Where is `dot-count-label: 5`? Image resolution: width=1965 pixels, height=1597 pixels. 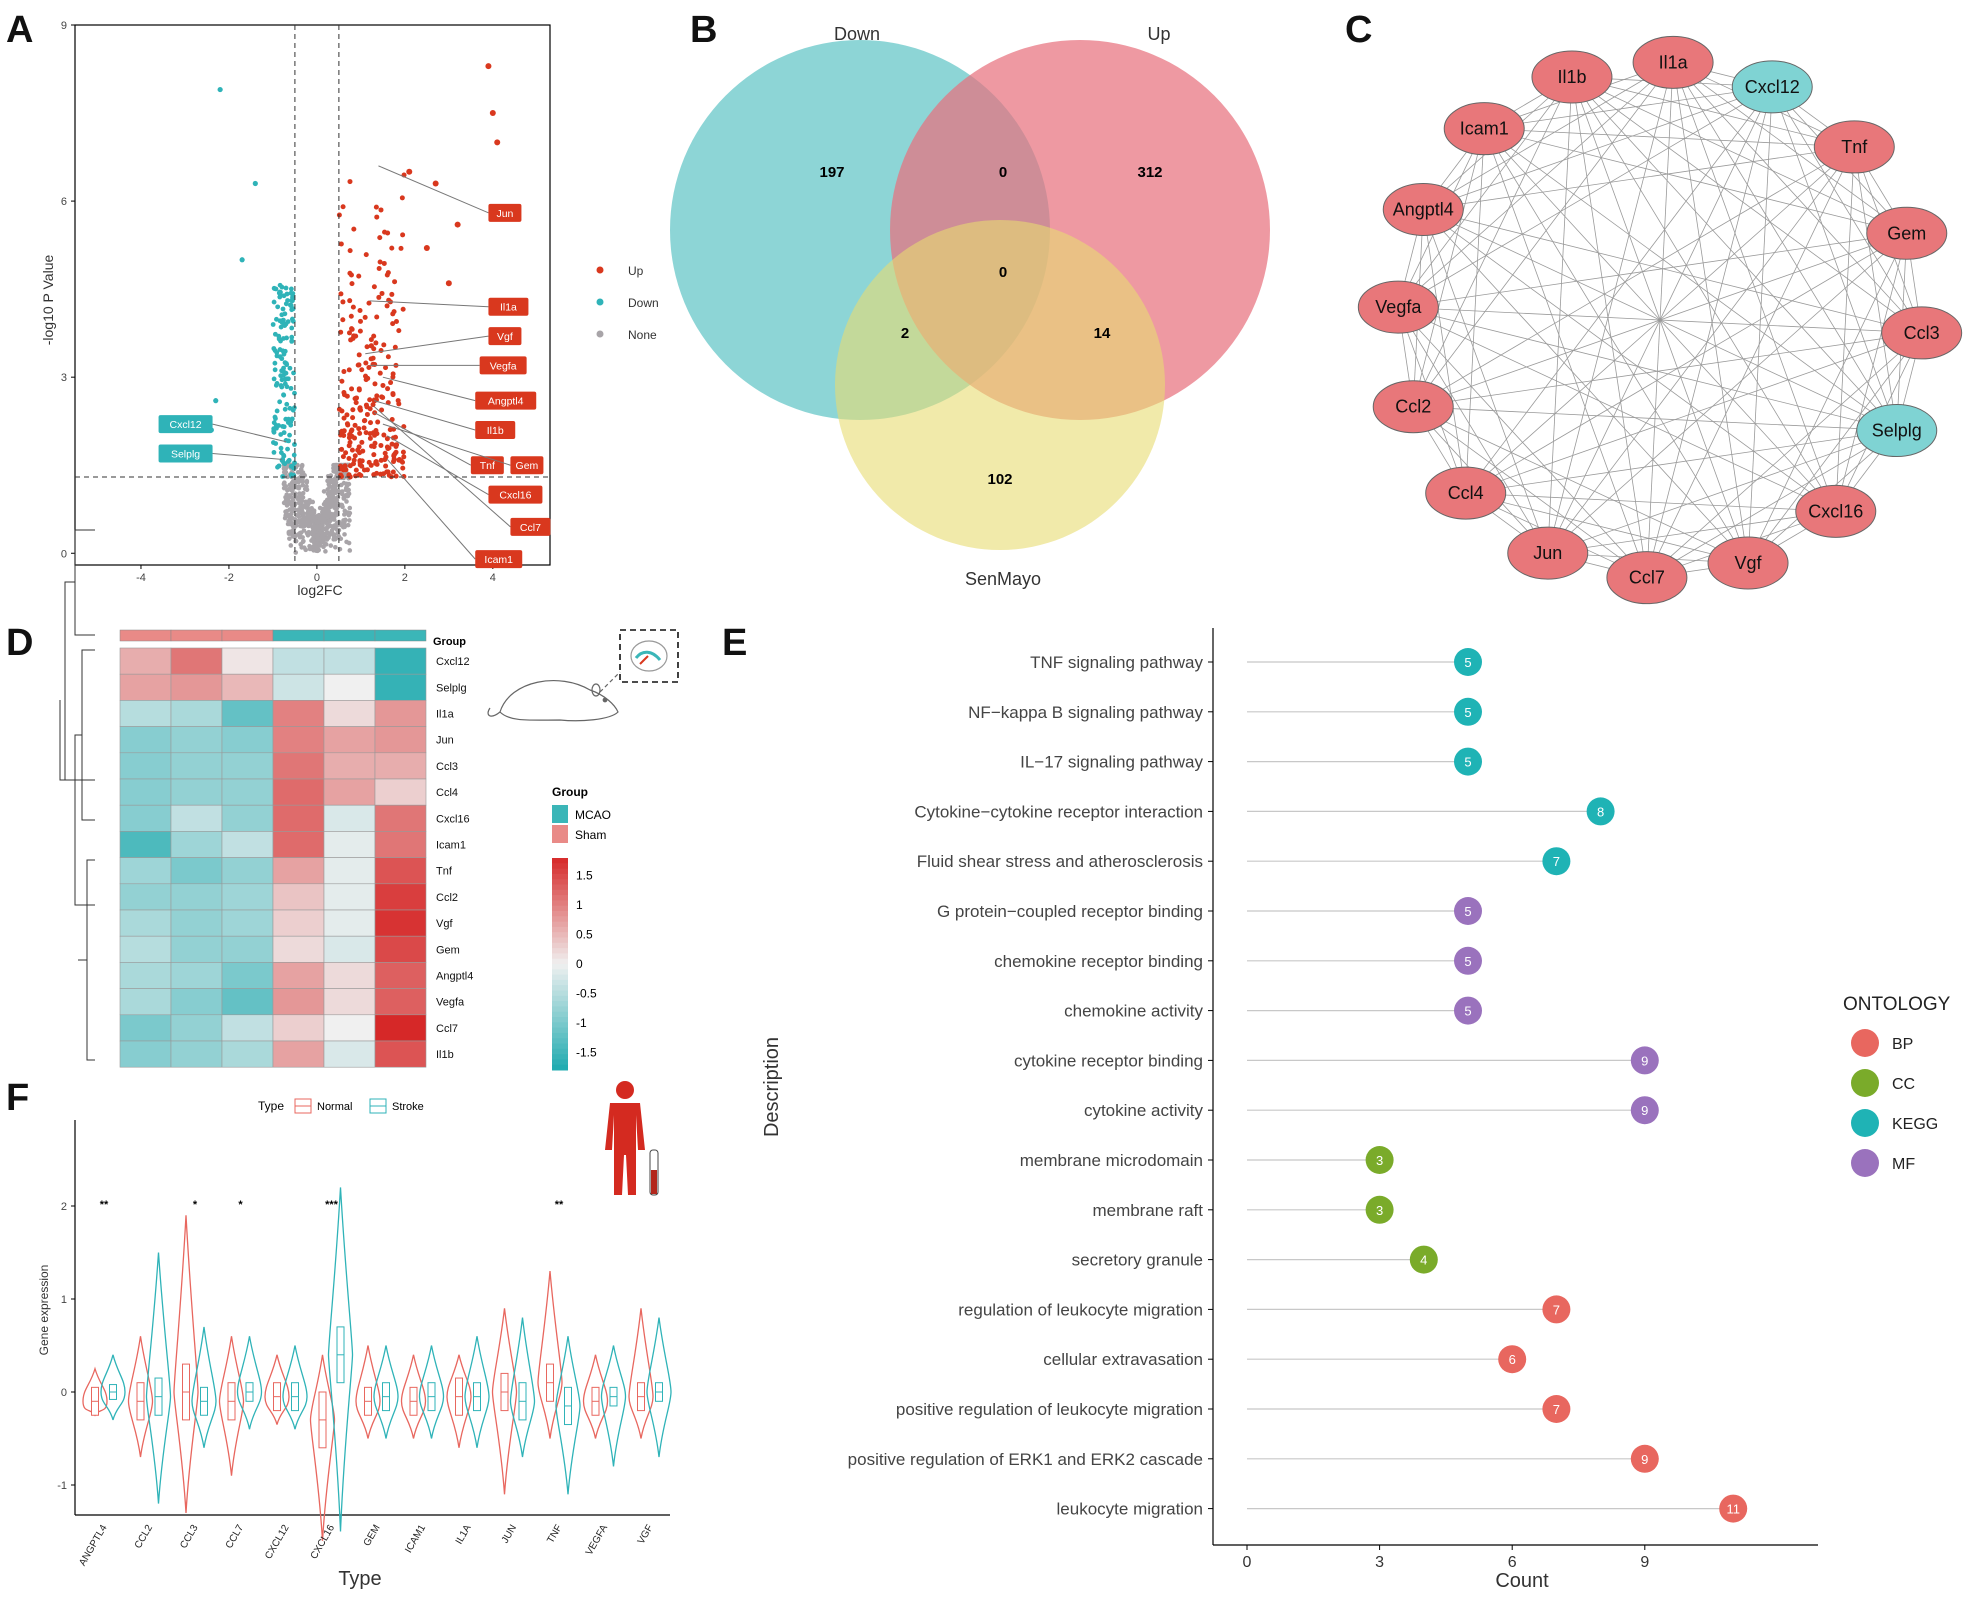 dot-count-label: 5 is located at coordinates (1467, 762).